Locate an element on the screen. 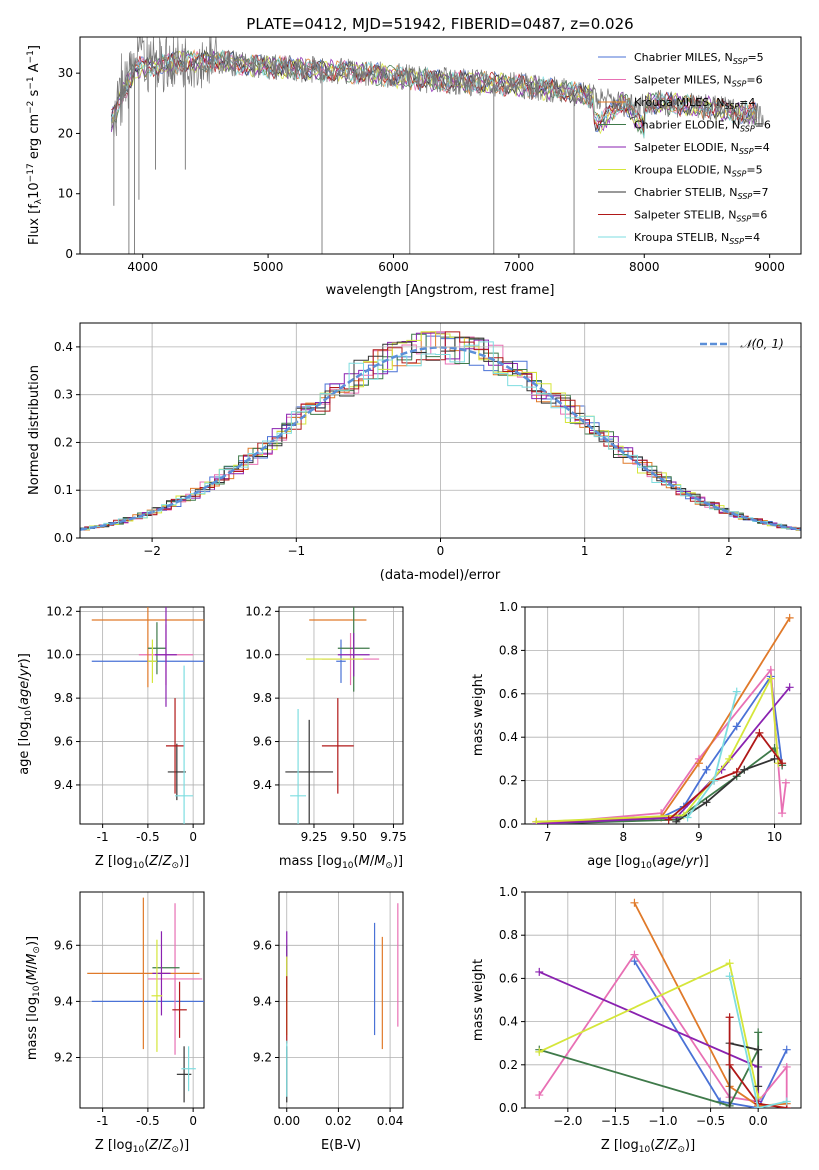 The width and height of the screenshot is (819, 1170). legend-label: Kroupa MILES, NSSP=4 is located at coordinates (694, 103).